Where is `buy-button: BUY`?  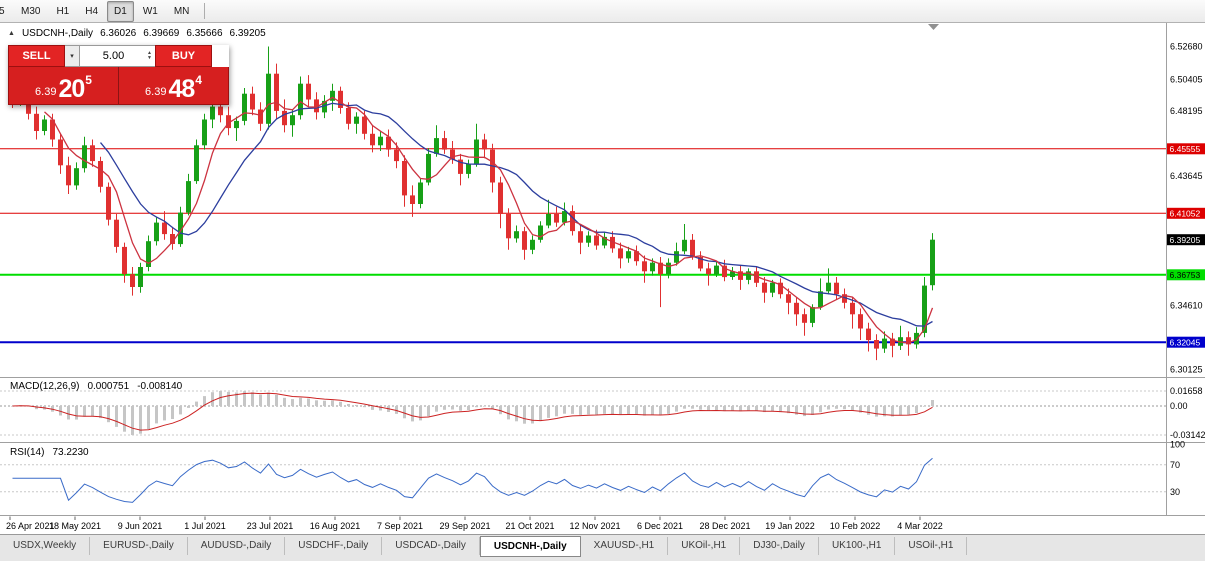 buy-button: BUY is located at coordinates (183, 56).